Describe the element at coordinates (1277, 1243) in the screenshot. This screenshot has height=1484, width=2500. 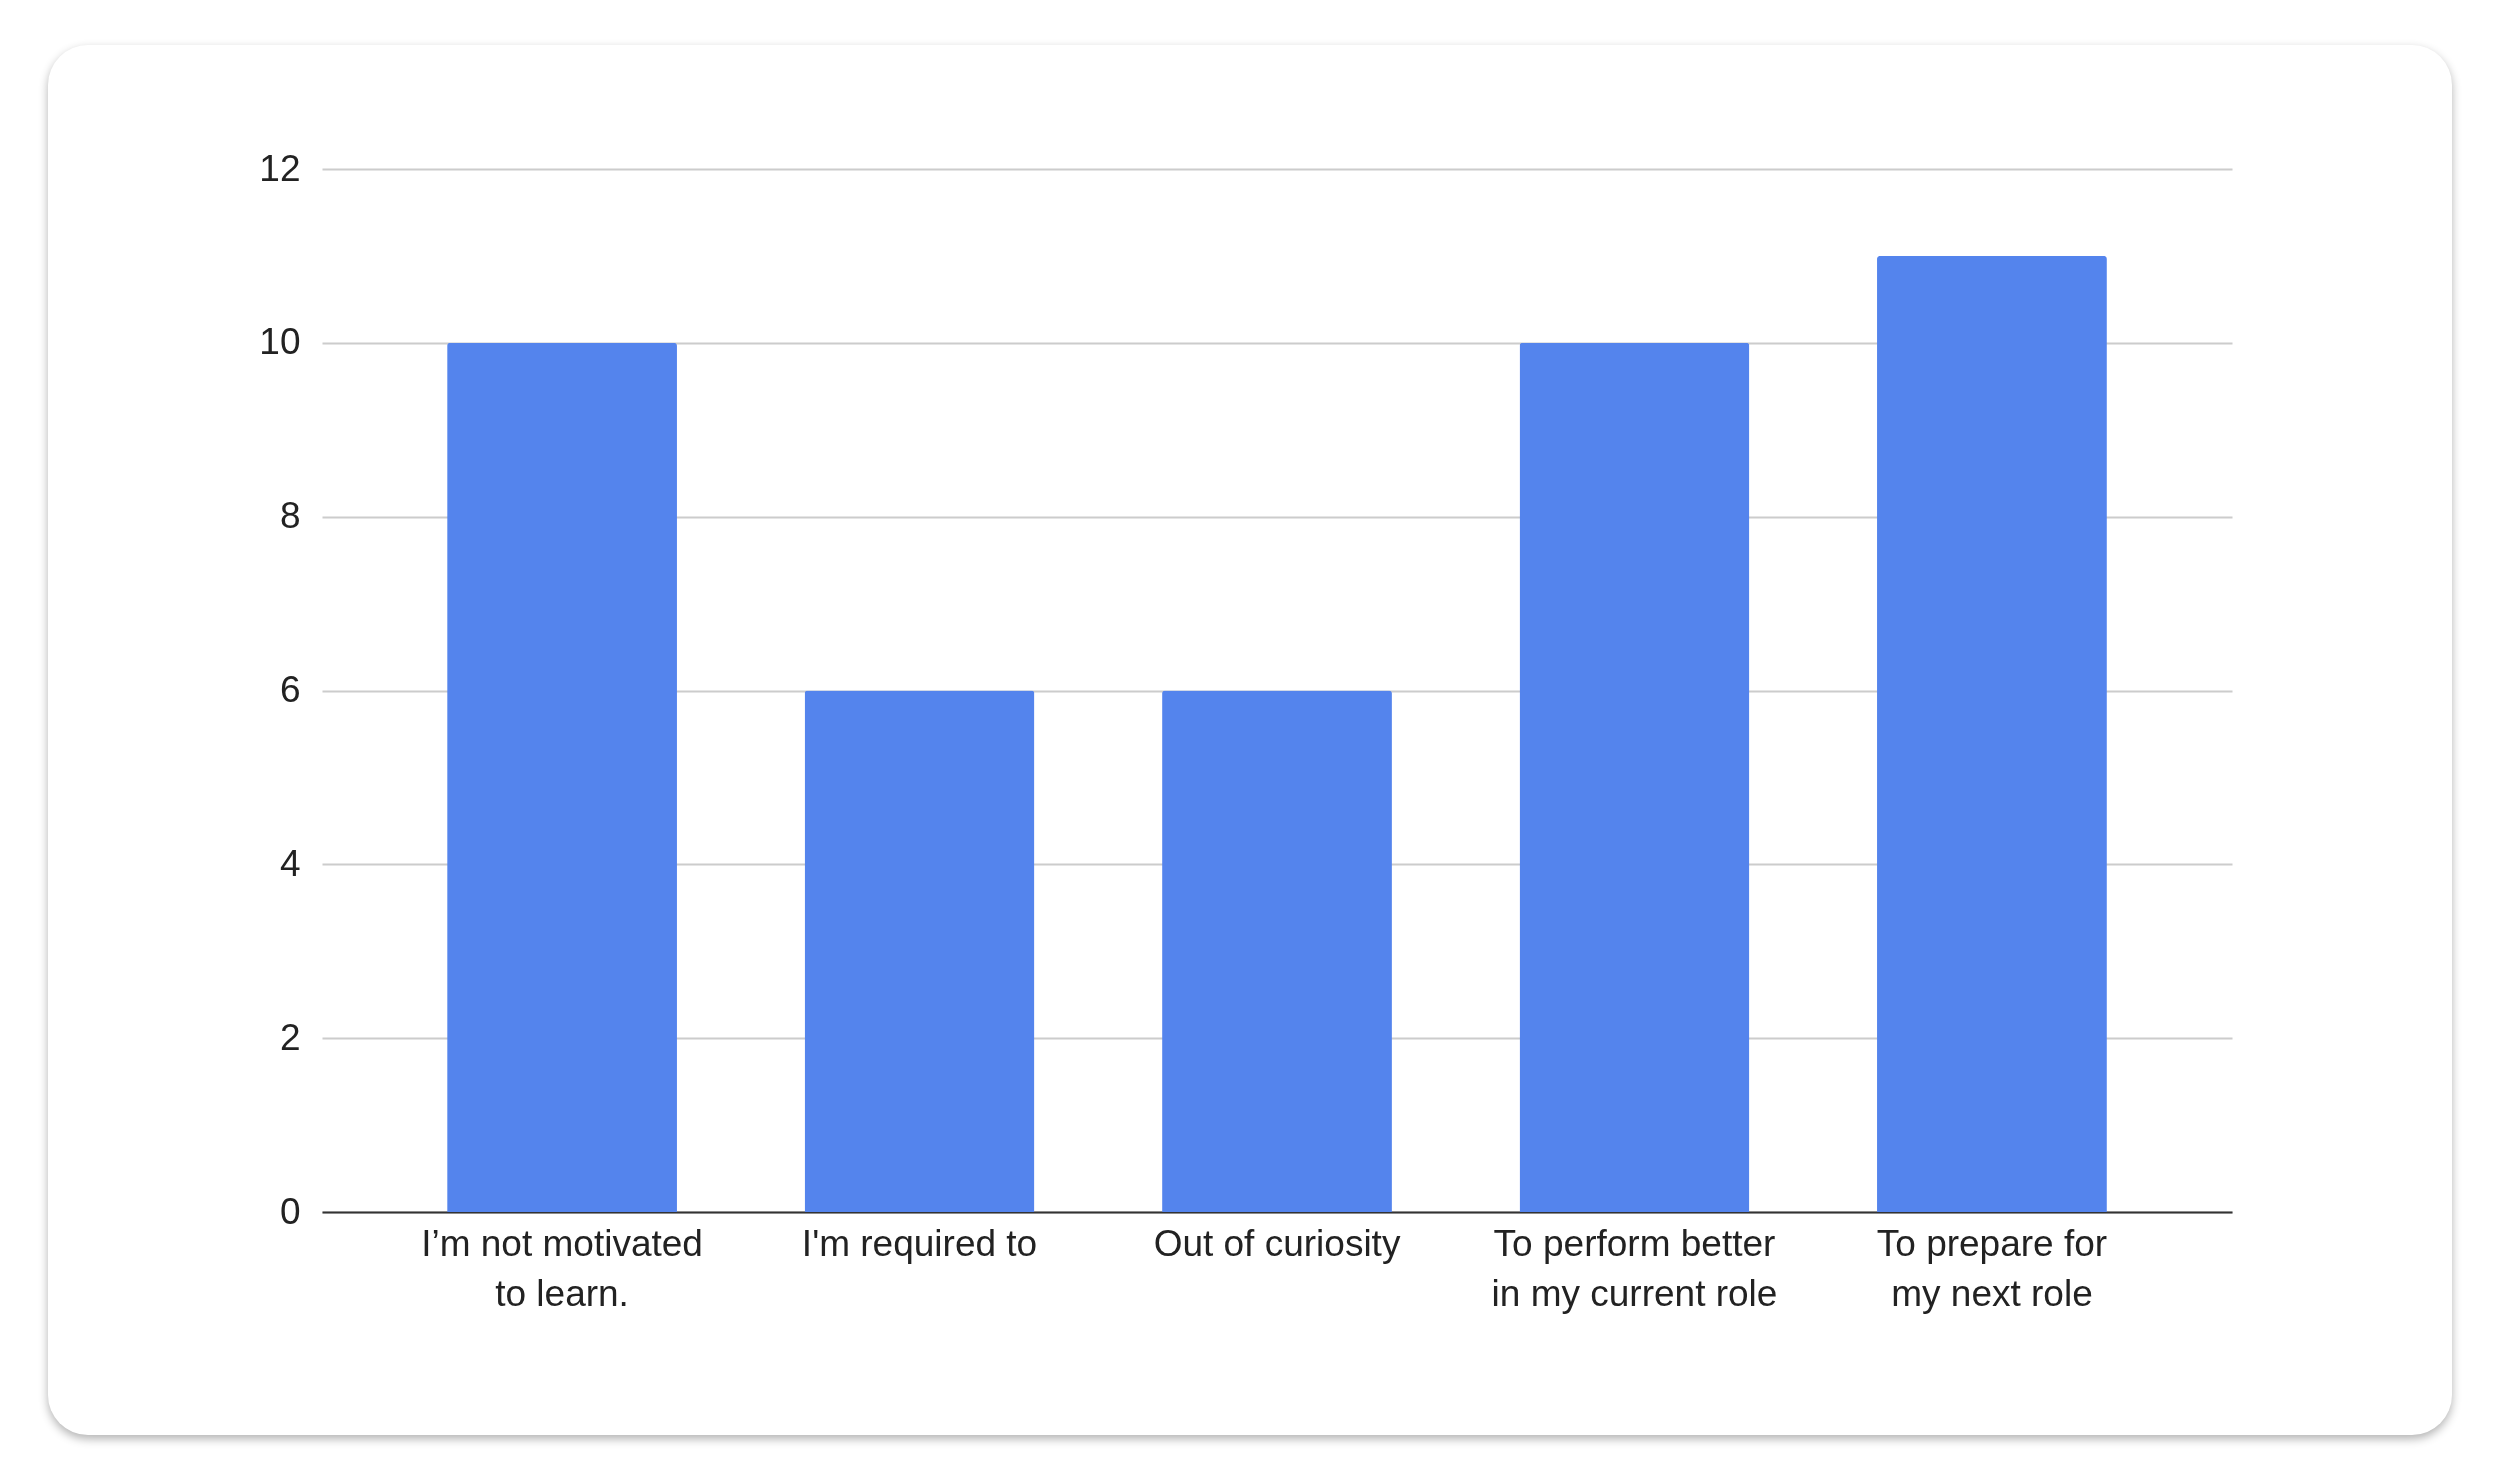
I see `x-tick-label: Out of curiosity` at that location.